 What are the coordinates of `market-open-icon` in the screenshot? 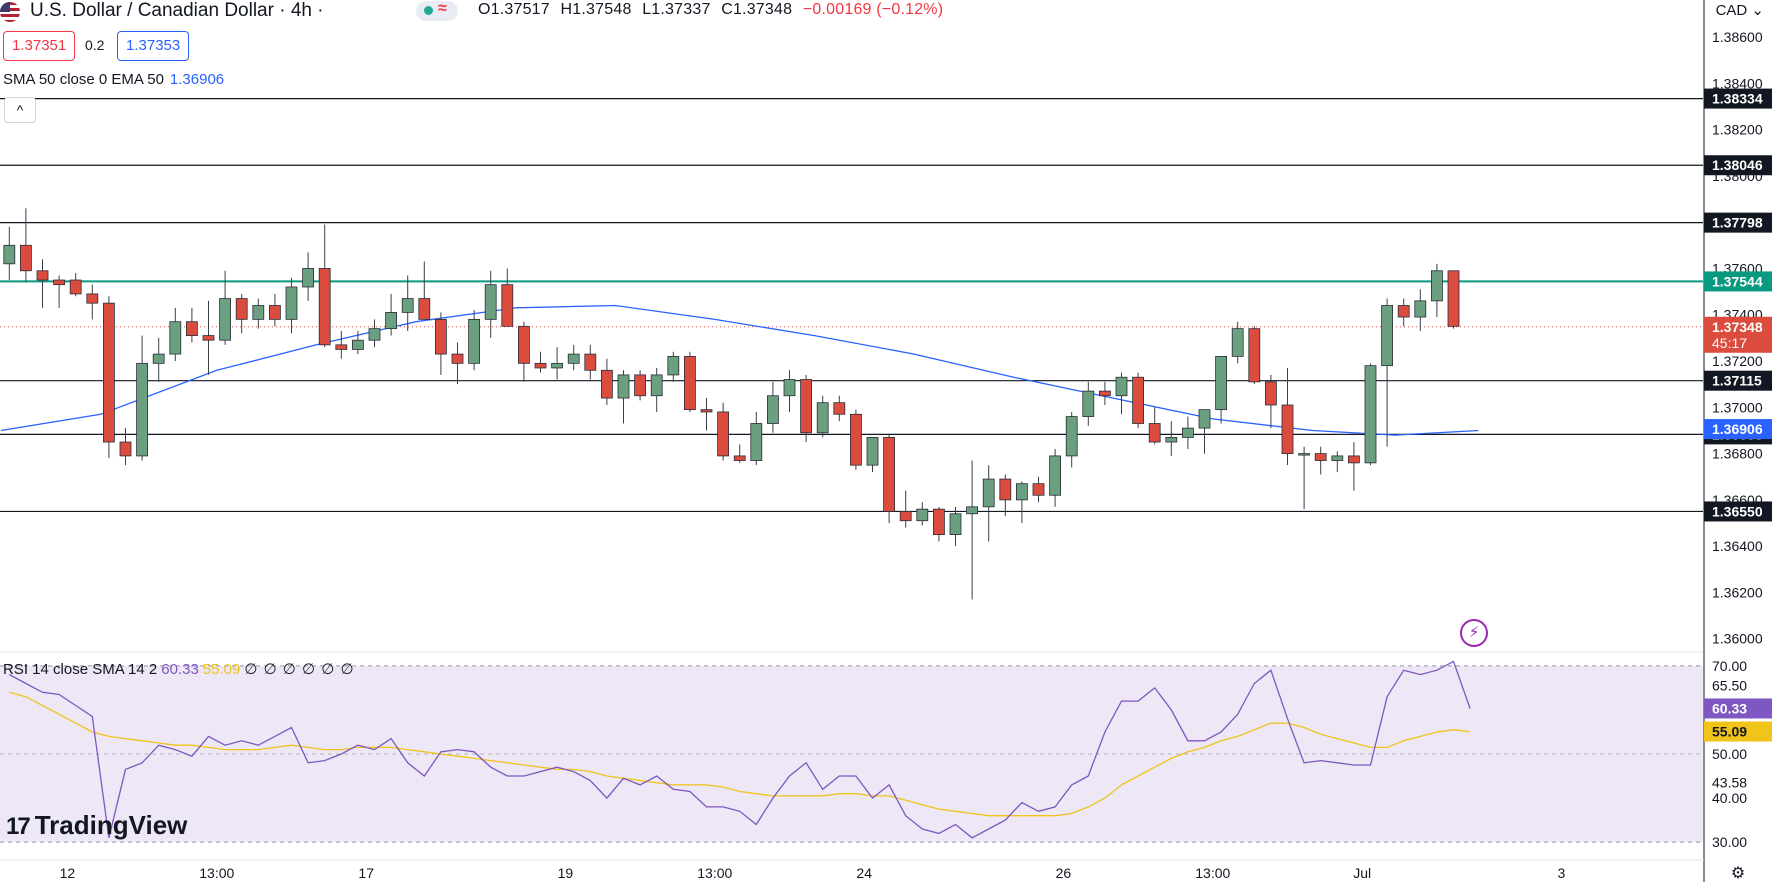 It's located at (428, 10).